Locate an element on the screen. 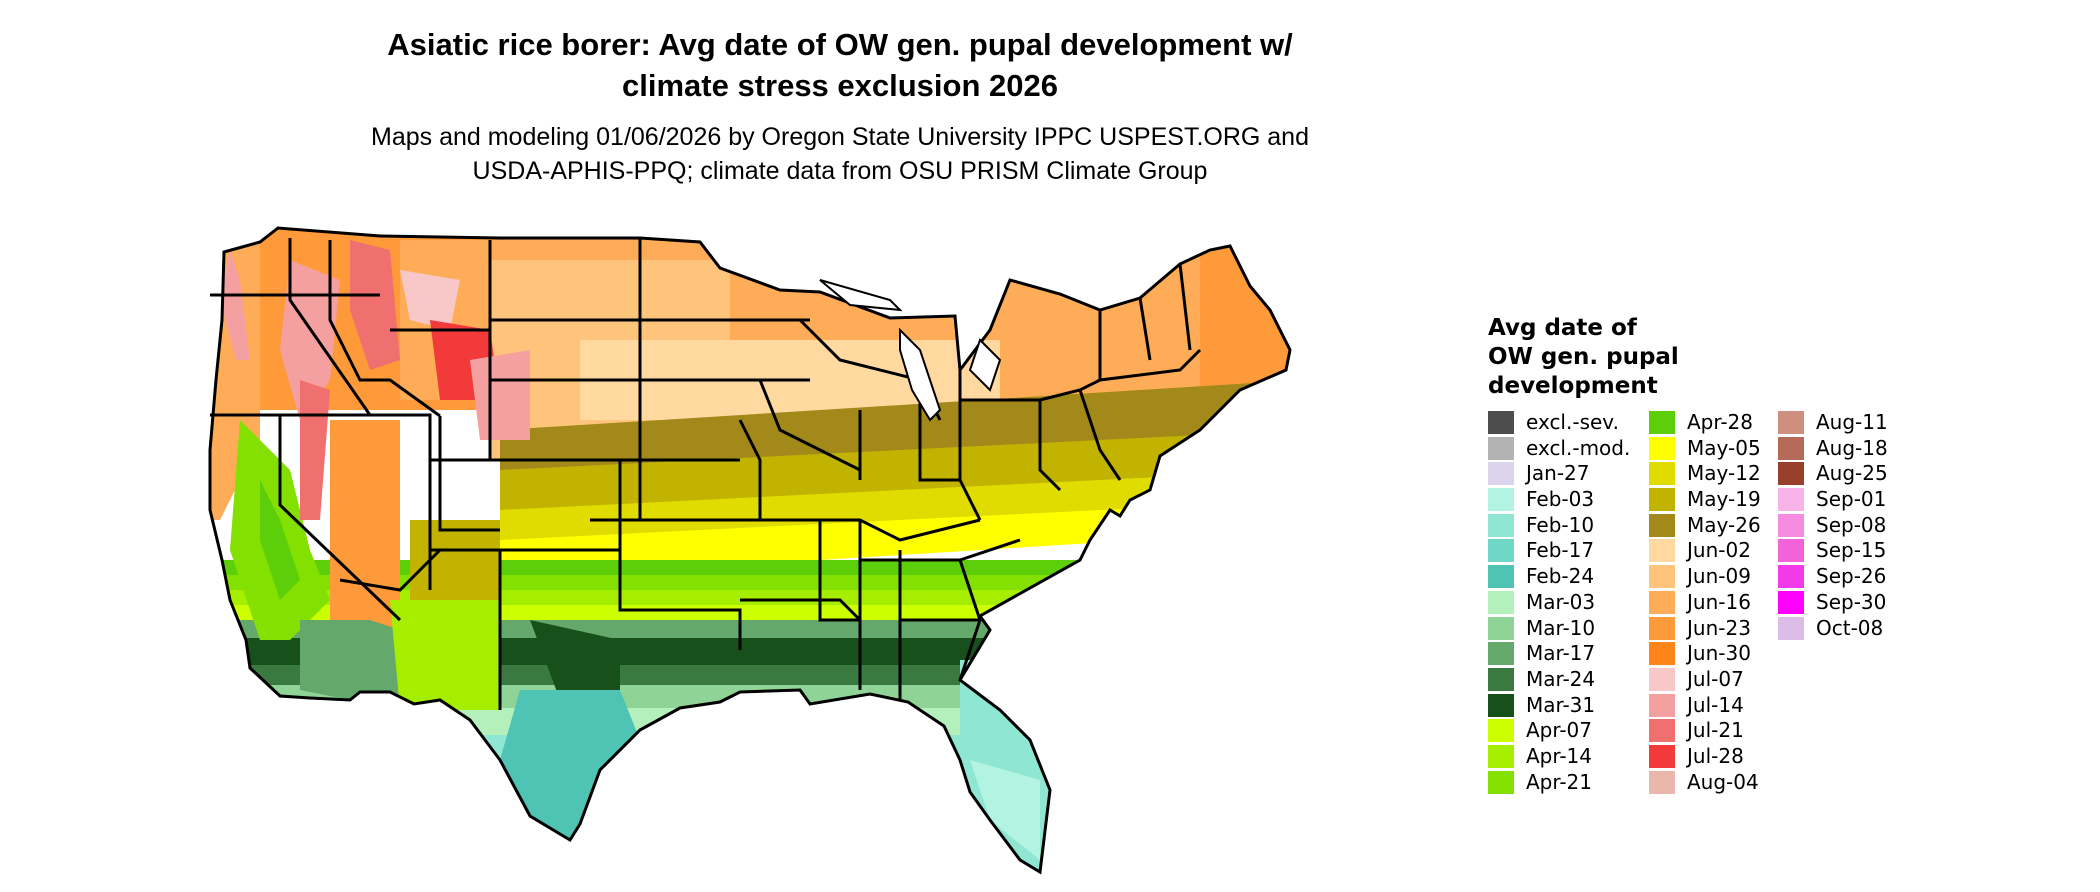  legend-item: Sep-26 is located at coordinates (1848, 577).